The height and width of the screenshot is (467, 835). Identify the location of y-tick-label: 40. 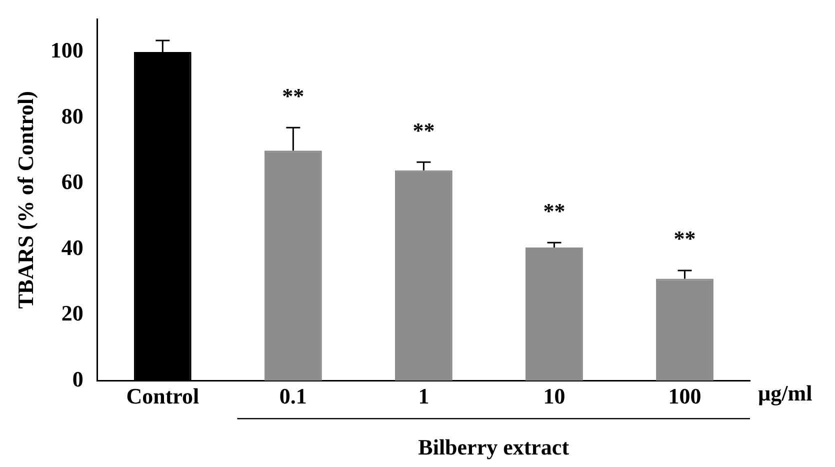
(72, 247).